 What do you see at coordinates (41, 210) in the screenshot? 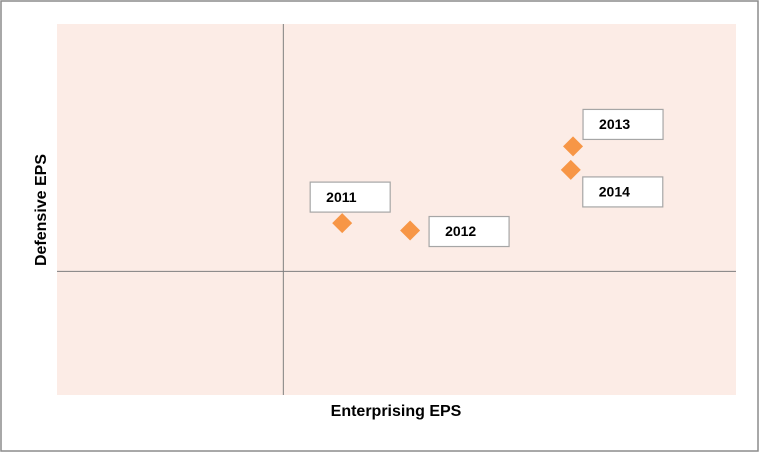
I see `y-axis-title: Defensive EPS` at bounding box center [41, 210].